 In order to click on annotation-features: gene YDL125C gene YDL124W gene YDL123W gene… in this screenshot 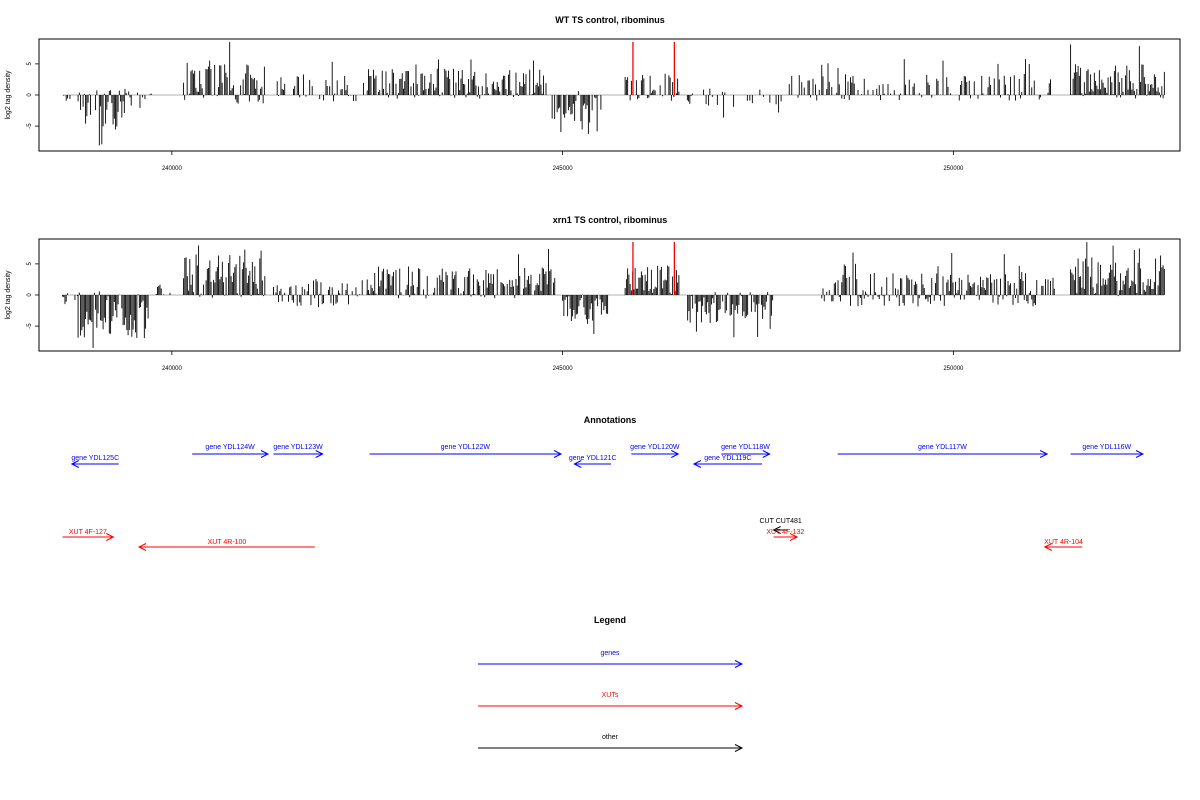, I will do `click(603, 497)`.